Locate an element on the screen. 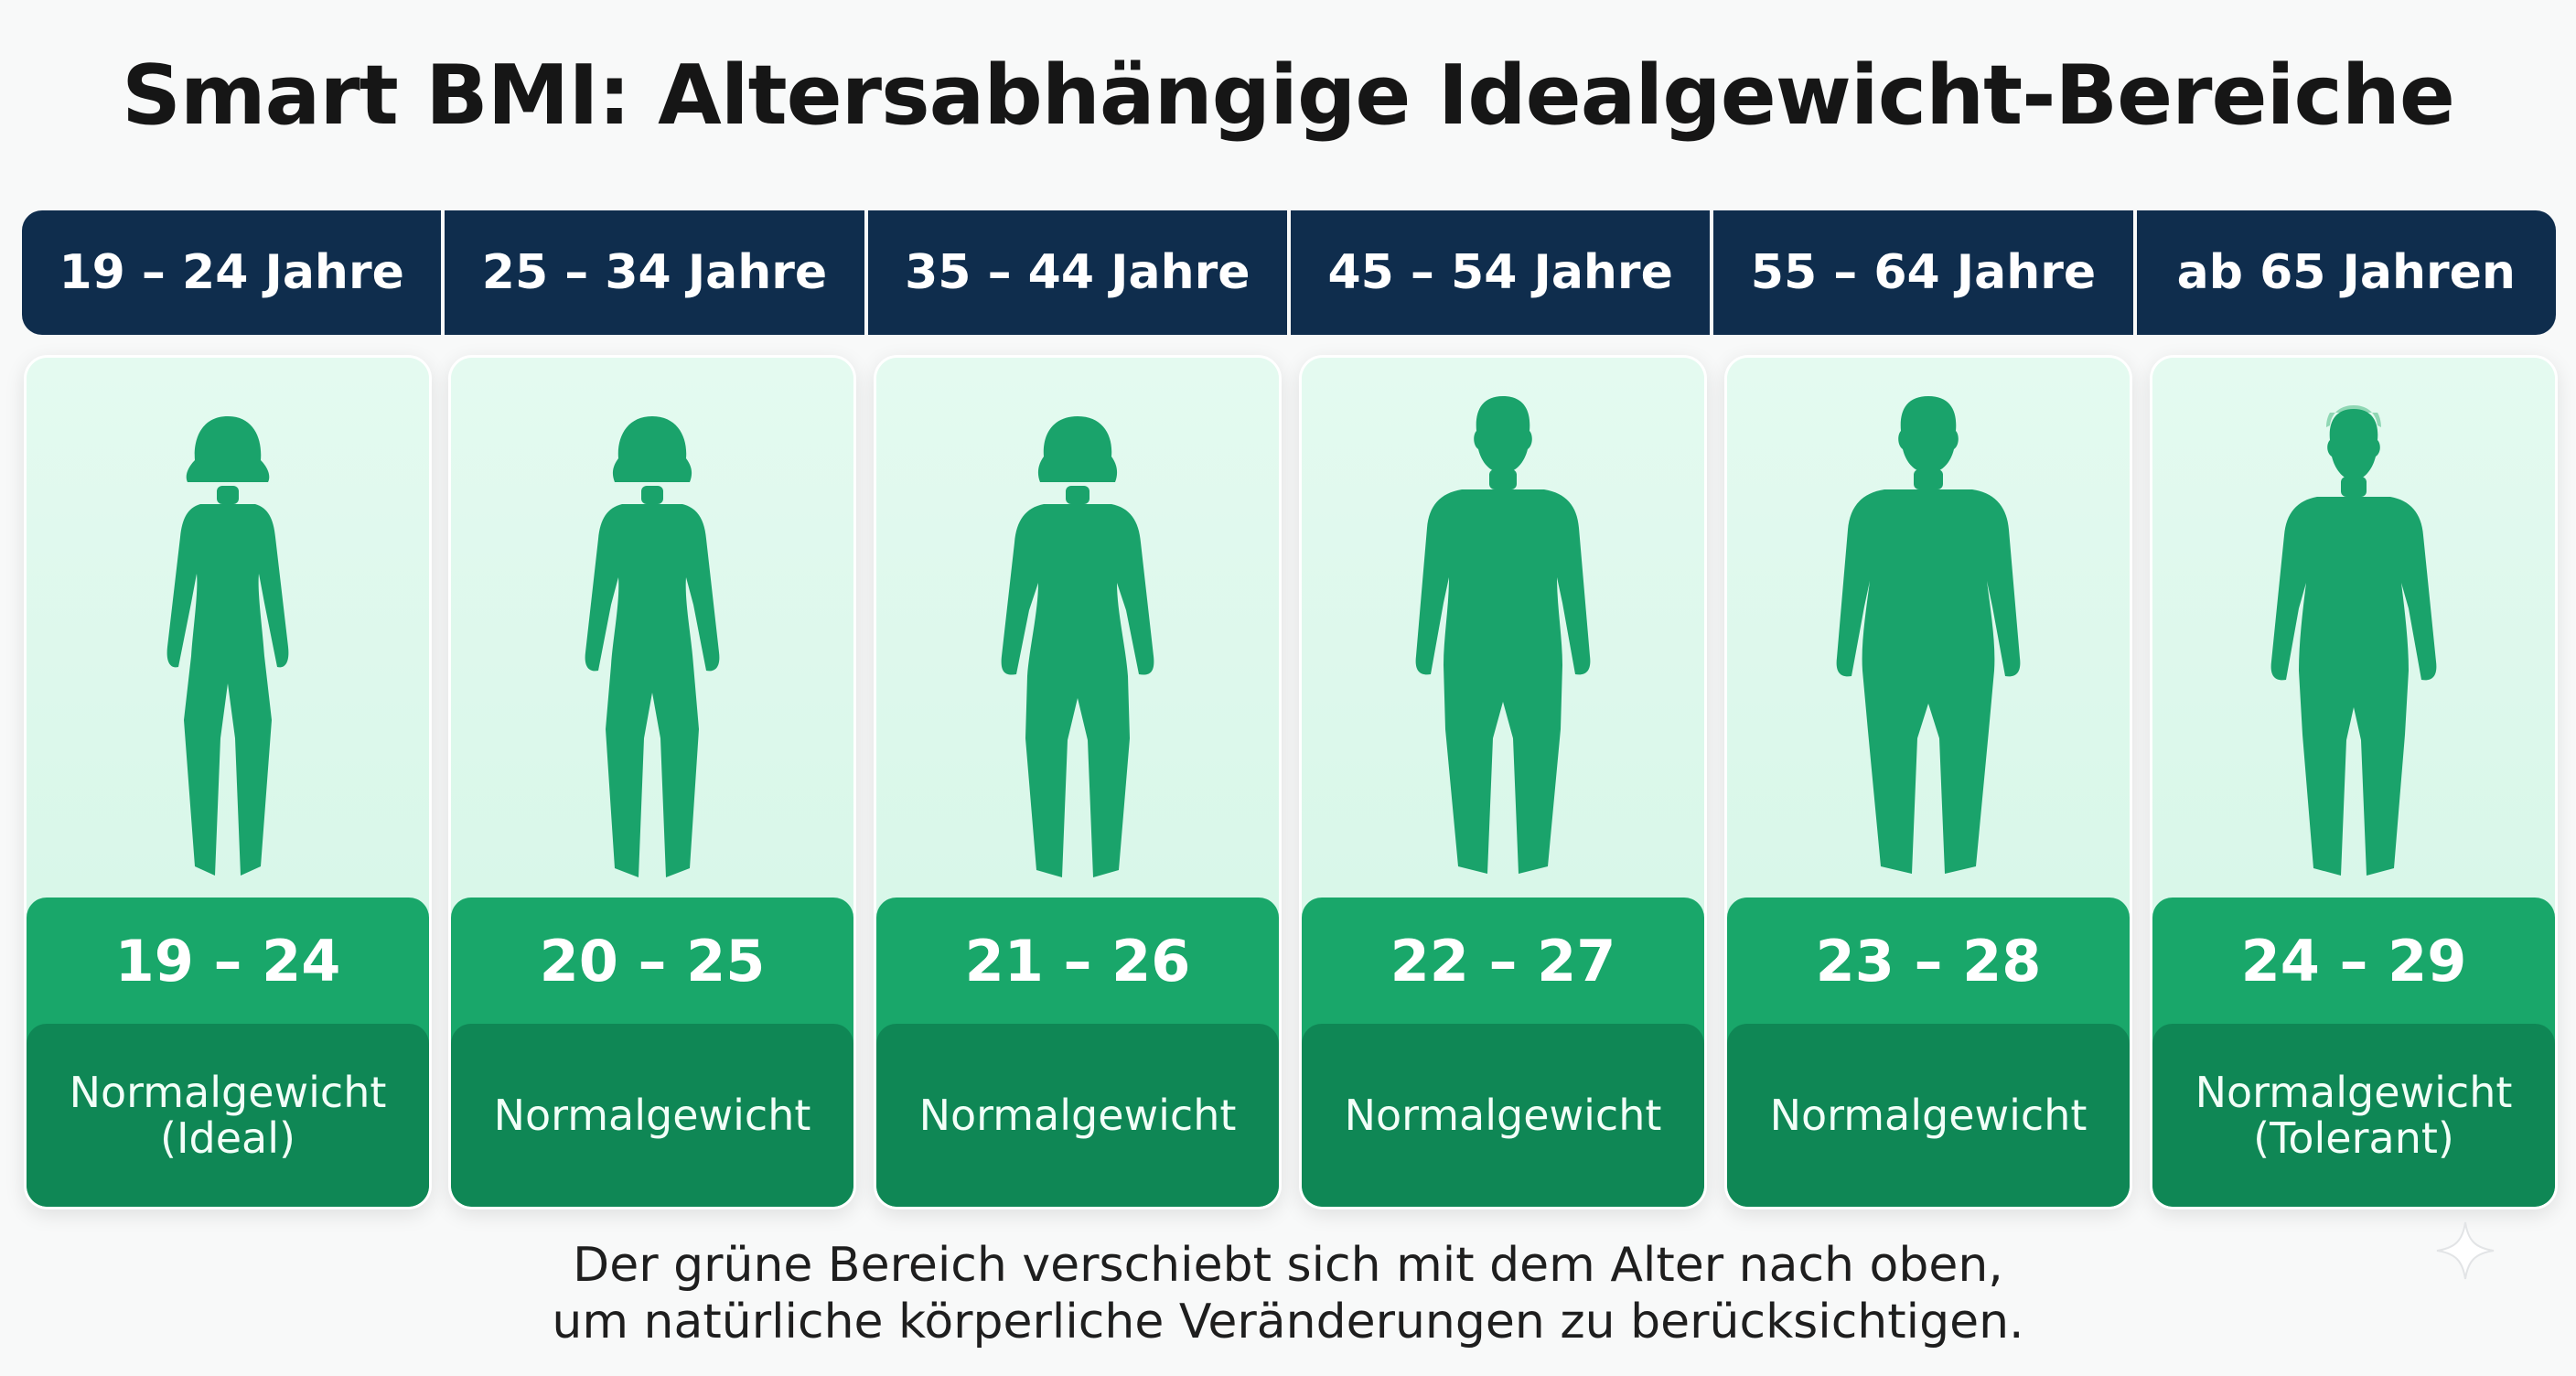 Image resolution: width=2576 pixels, height=1376 pixels. bmi-range-value: 23 – 28 is located at coordinates (1929, 961).